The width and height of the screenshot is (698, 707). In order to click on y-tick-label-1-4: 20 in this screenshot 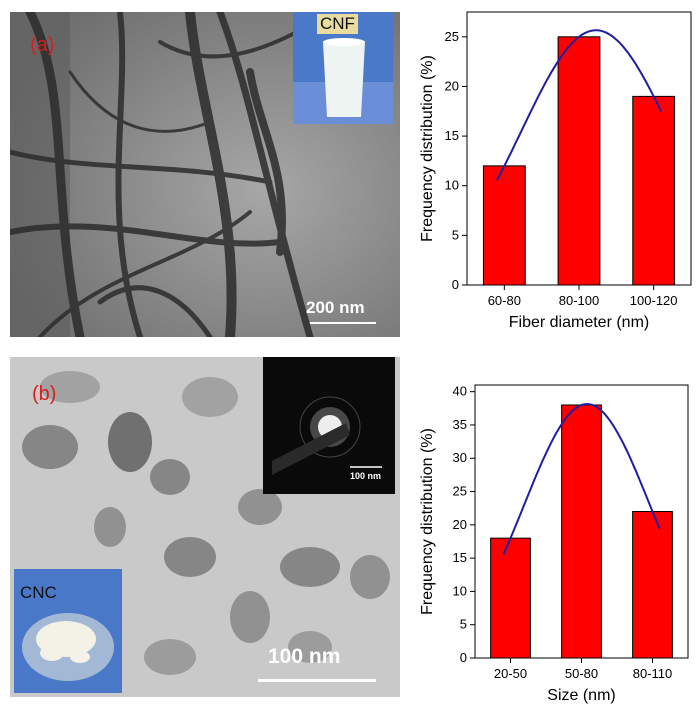, I will do `click(460, 524)`.